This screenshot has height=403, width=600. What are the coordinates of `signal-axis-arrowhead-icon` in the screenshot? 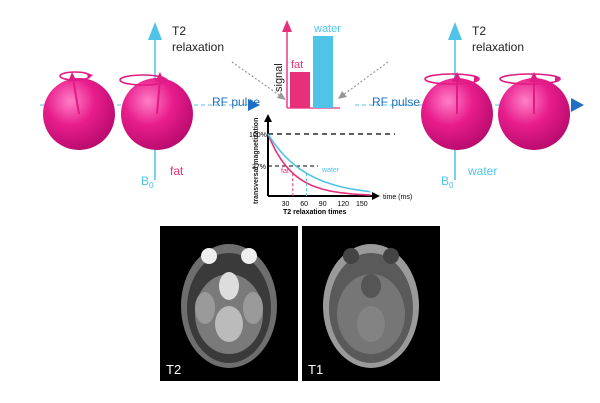 It's located at (287, 26).